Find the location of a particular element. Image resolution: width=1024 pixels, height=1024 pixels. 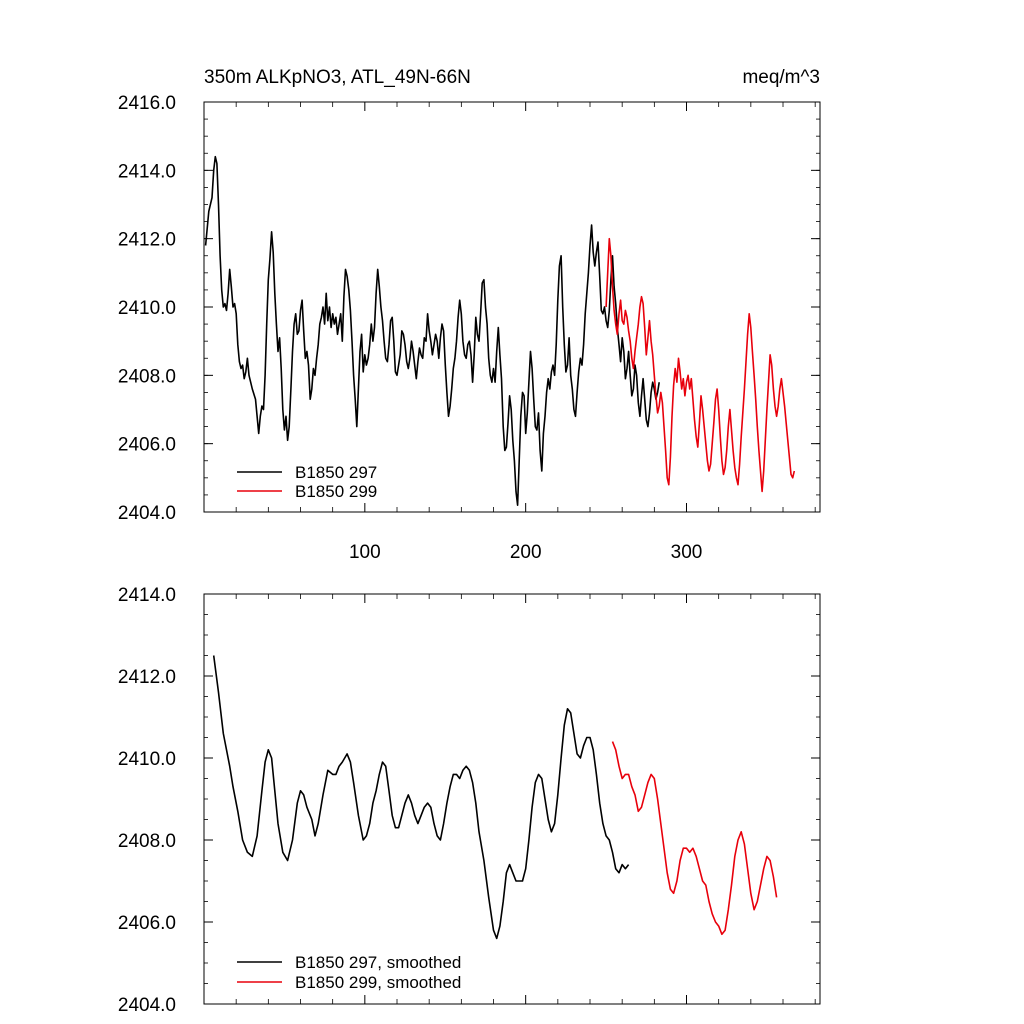

legend-label-b1850-299: B1850 299 is located at coordinates (336, 491).